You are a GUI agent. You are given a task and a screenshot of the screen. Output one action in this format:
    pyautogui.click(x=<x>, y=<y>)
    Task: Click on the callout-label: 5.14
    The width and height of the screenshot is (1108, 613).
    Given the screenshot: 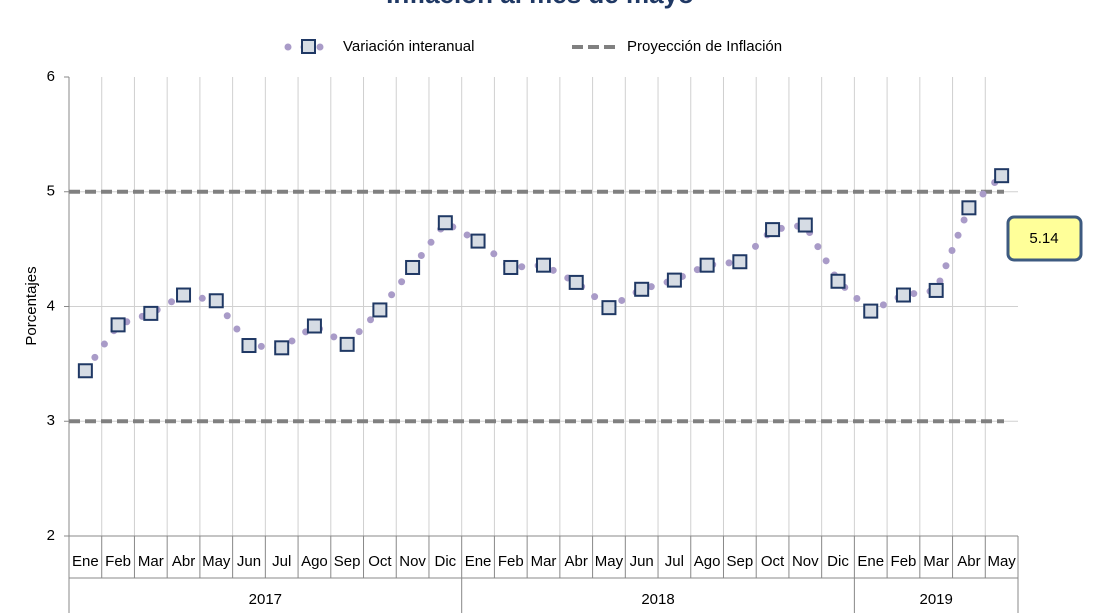 What is the action you would take?
    pyautogui.click(x=1043, y=238)
    